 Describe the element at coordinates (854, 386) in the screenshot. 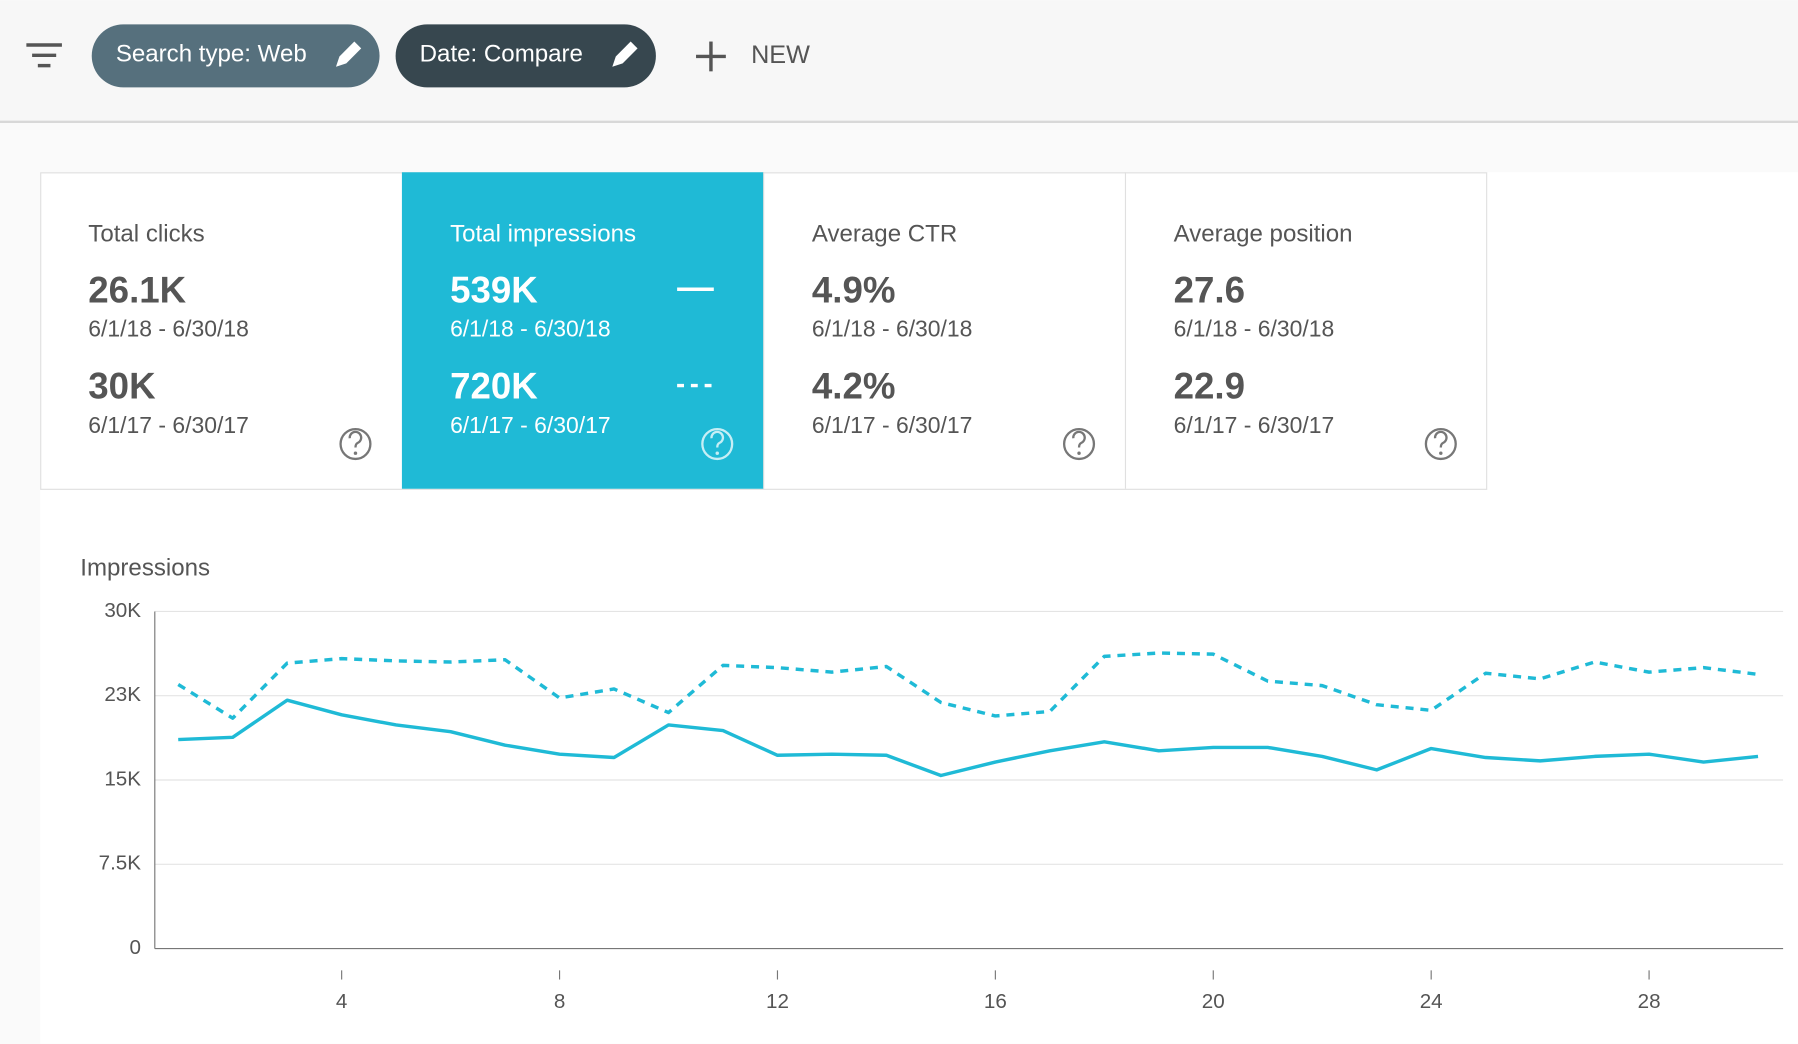

I see `card-value: 4.2%` at that location.